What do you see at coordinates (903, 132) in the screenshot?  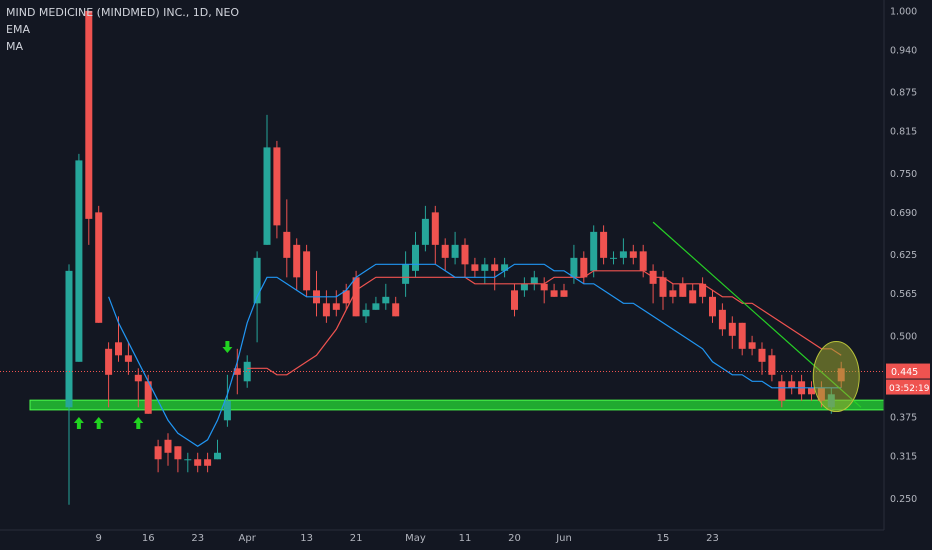 I see `price-tick-label: 0.815` at bounding box center [903, 132].